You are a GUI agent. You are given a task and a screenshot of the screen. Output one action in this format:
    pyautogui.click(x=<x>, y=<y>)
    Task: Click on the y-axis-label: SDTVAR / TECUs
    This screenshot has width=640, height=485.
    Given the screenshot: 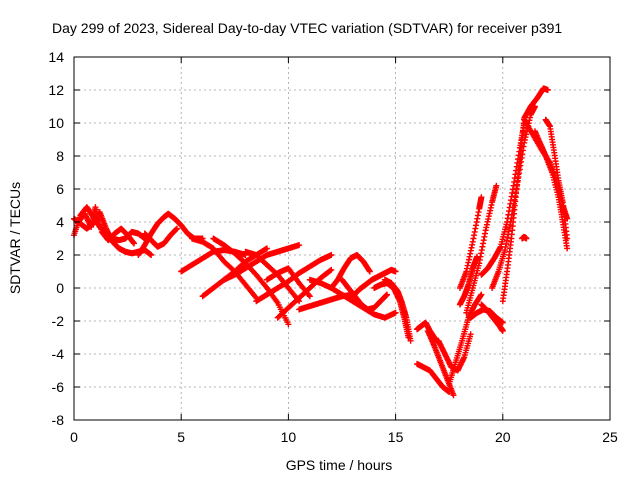 What is the action you would take?
    pyautogui.click(x=15, y=238)
    